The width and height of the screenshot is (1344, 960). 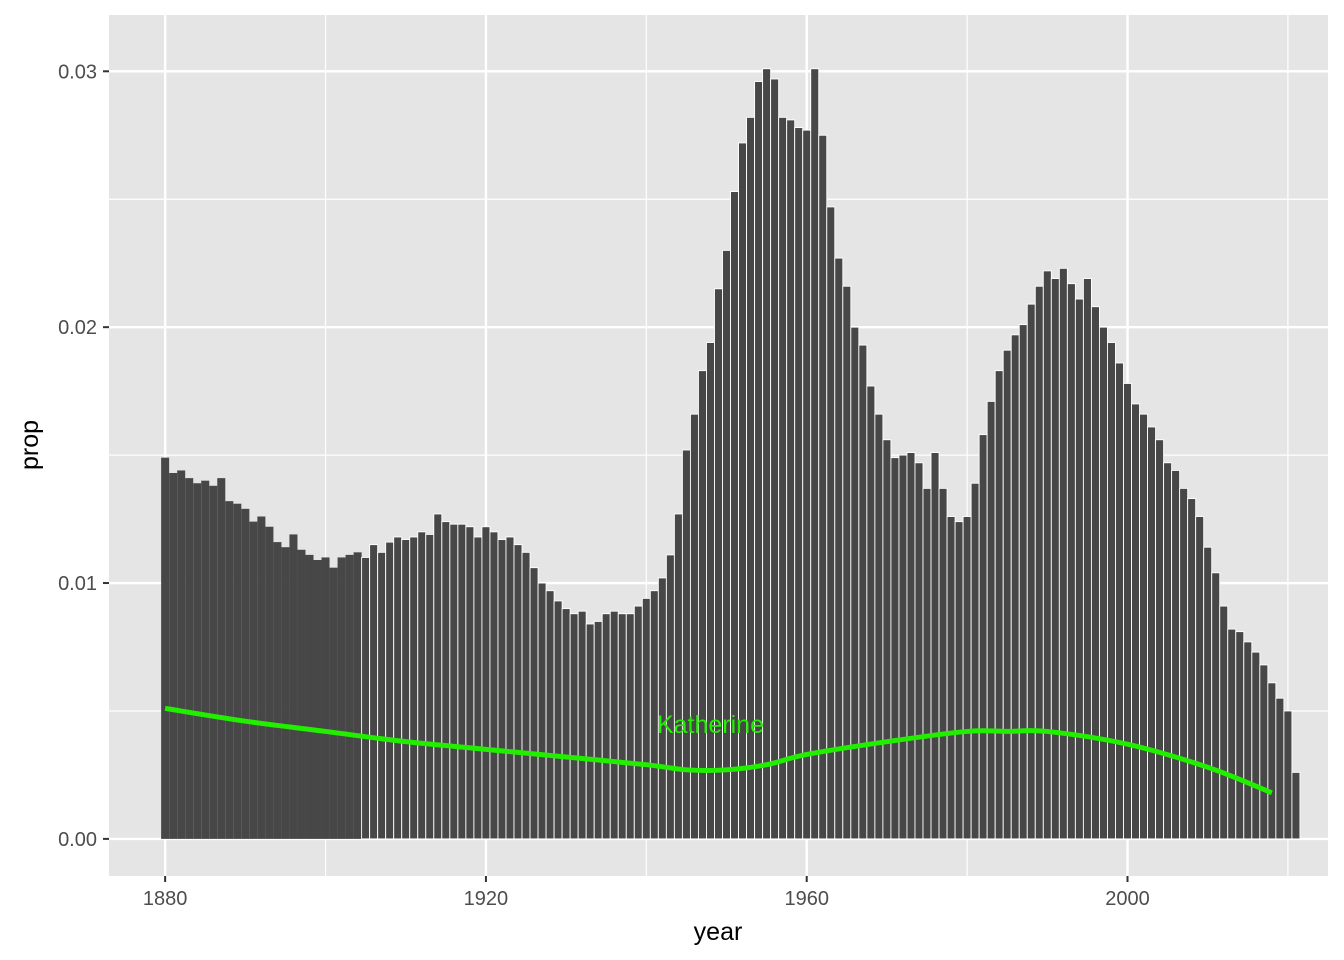 What do you see at coordinates (718, 932) in the screenshot?
I see `x-axis-title: year` at bounding box center [718, 932].